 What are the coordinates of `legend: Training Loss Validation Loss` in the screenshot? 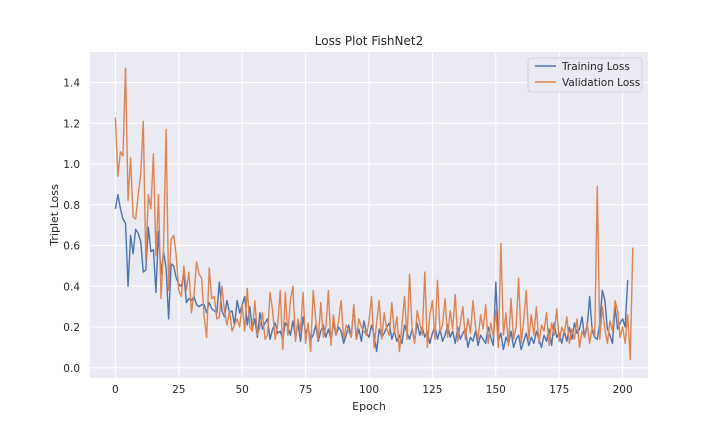 It's located at (585, 75).